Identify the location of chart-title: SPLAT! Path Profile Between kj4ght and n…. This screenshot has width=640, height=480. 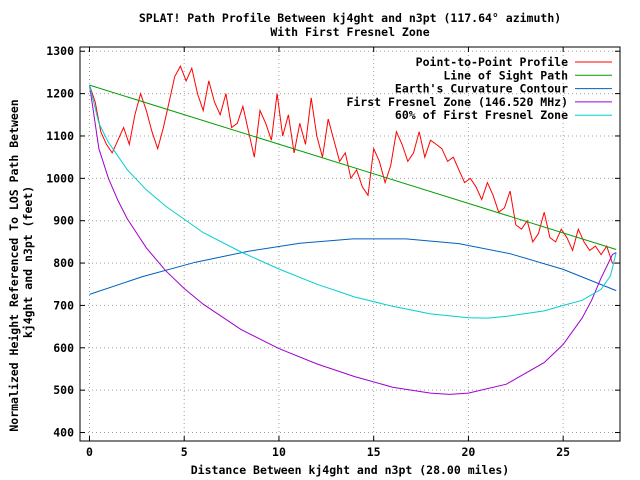
(350, 18).